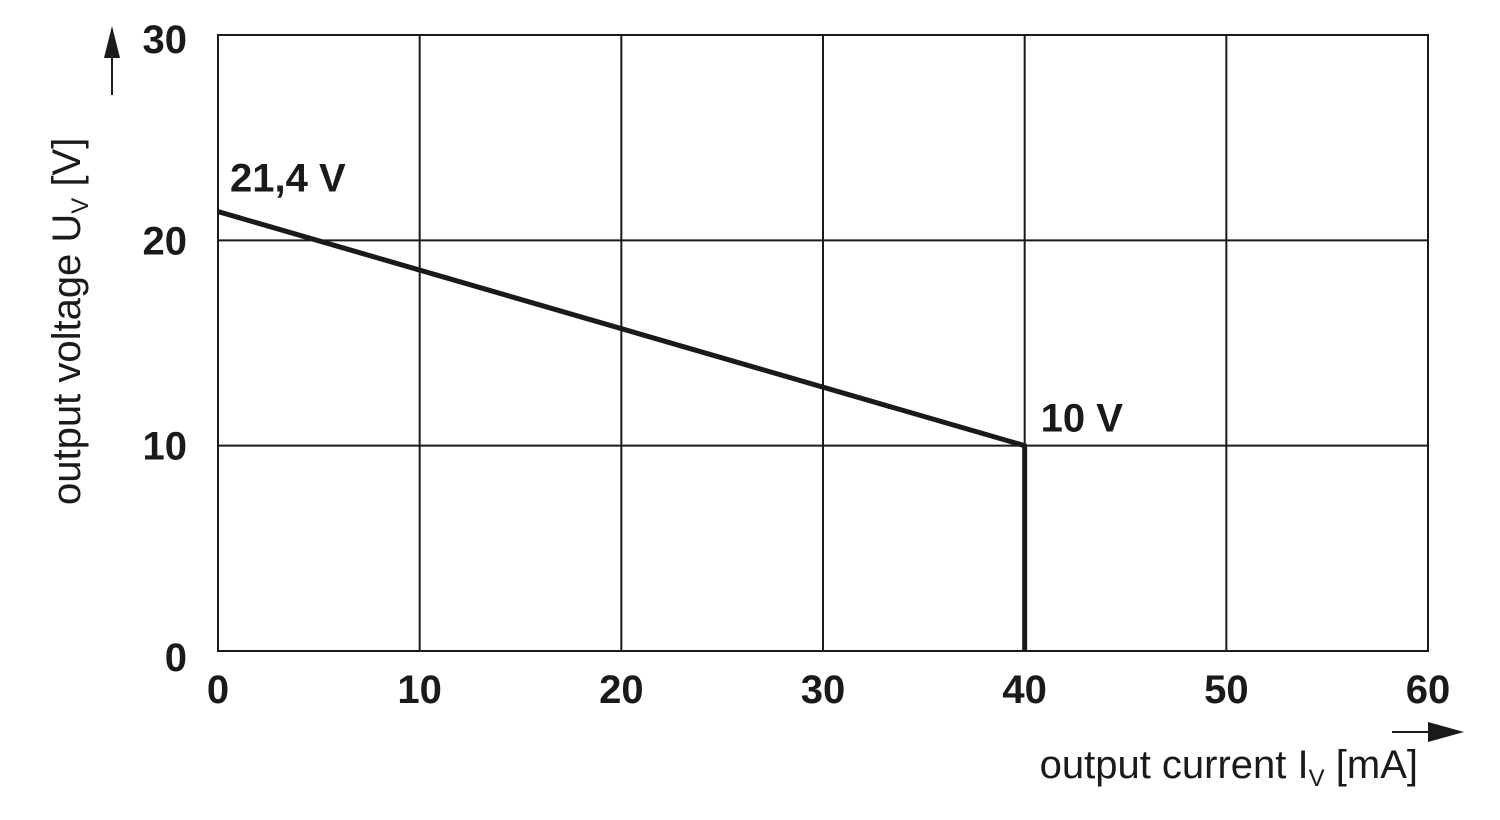 This screenshot has height=820, width=1500. What do you see at coordinates (165, 241) in the screenshot?
I see `y-tick-label: 20` at bounding box center [165, 241].